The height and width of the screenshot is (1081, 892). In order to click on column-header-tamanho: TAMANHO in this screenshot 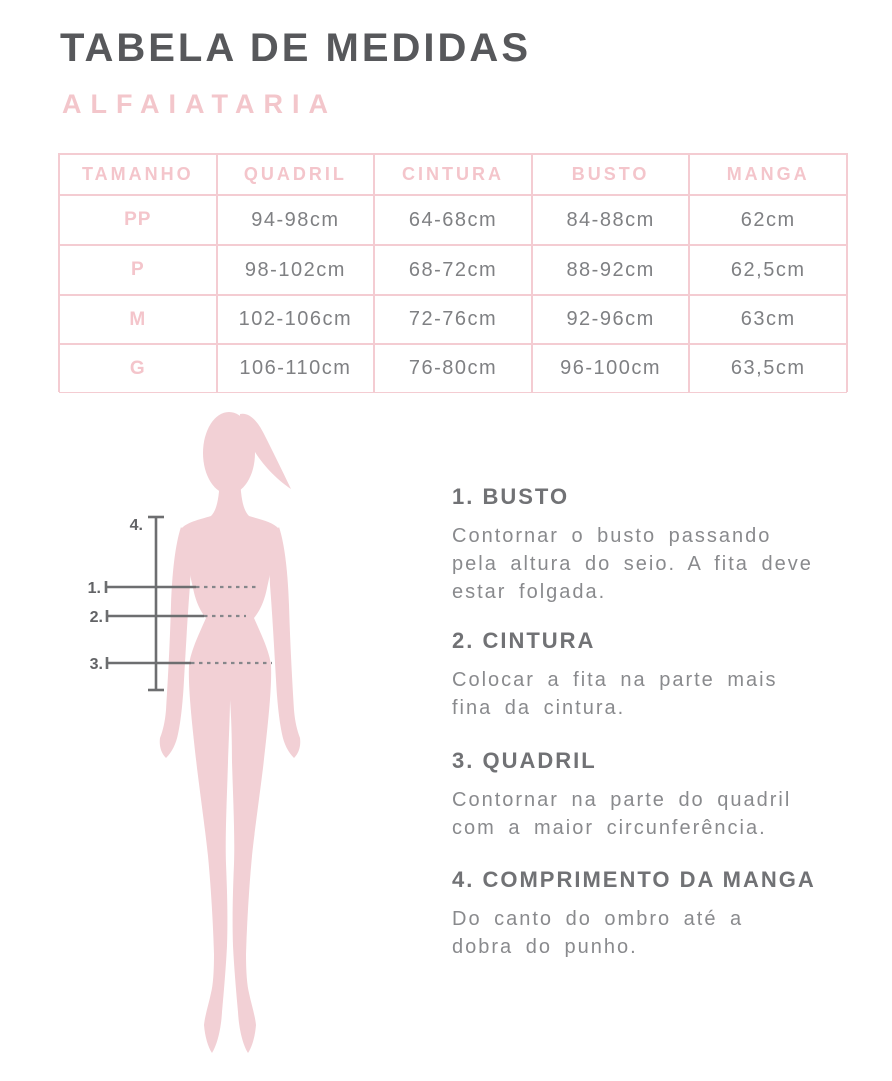, I will do `click(138, 174)`.